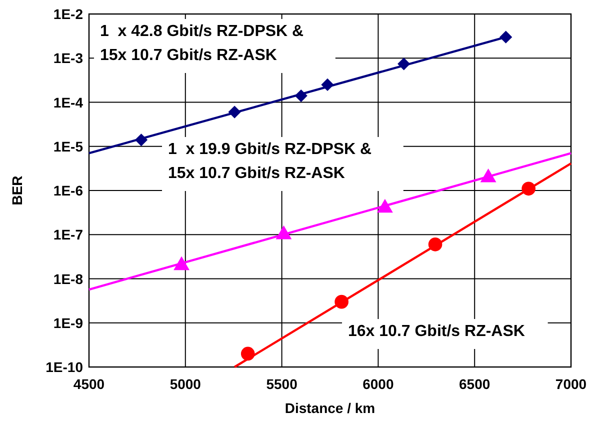 The height and width of the screenshot is (428, 592). Describe the element at coordinates (474, 384) in the screenshot. I see `x-tick-label: 6500` at that location.